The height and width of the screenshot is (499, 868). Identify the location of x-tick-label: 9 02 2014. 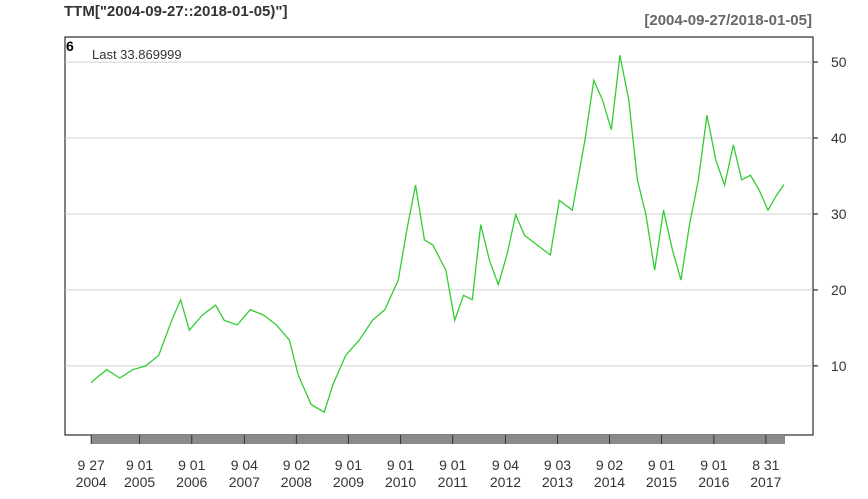
(609, 473).